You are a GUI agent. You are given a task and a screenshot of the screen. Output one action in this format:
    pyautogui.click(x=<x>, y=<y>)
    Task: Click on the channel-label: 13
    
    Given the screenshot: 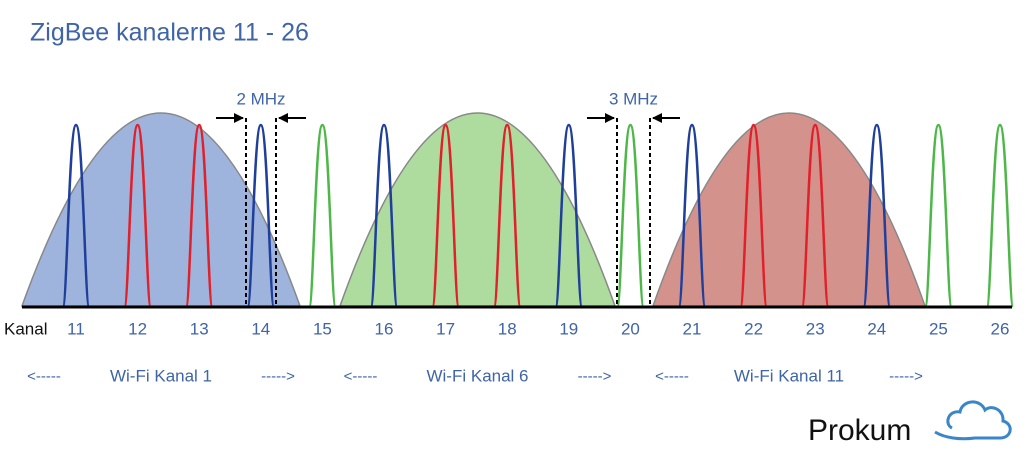 What is the action you would take?
    pyautogui.click(x=199, y=328)
    